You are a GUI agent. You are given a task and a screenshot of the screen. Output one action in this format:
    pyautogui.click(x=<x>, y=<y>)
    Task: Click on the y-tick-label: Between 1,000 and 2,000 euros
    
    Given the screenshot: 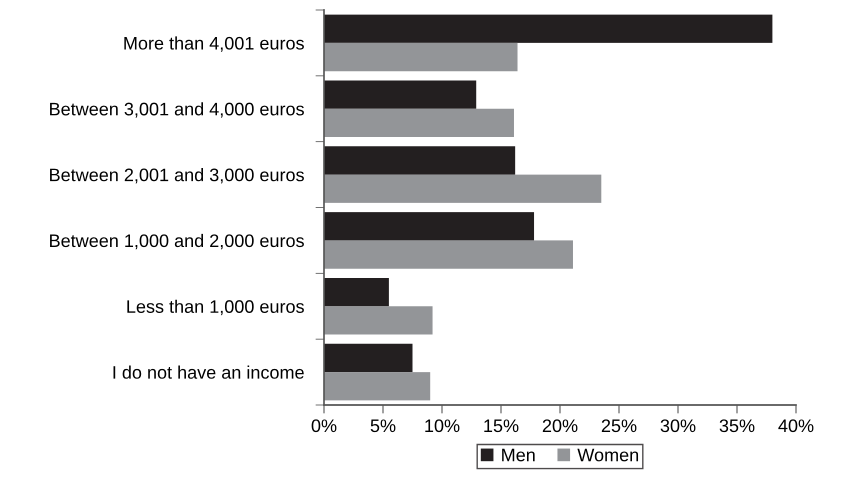 What is the action you would take?
    pyautogui.click(x=177, y=242)
    